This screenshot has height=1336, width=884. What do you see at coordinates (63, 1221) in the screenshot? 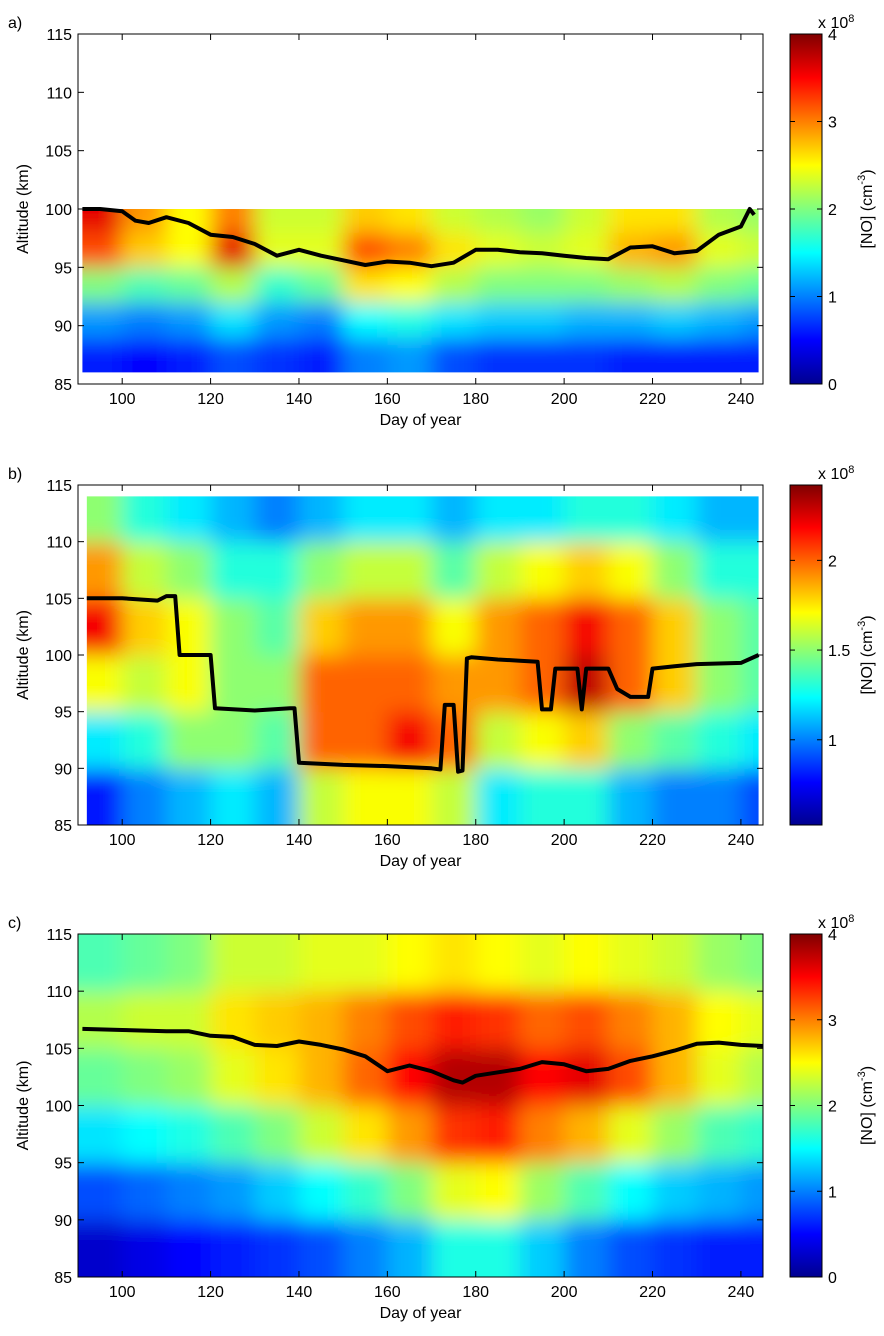
I see `y-tick-label: 90` at bounding box center [63, 1221].